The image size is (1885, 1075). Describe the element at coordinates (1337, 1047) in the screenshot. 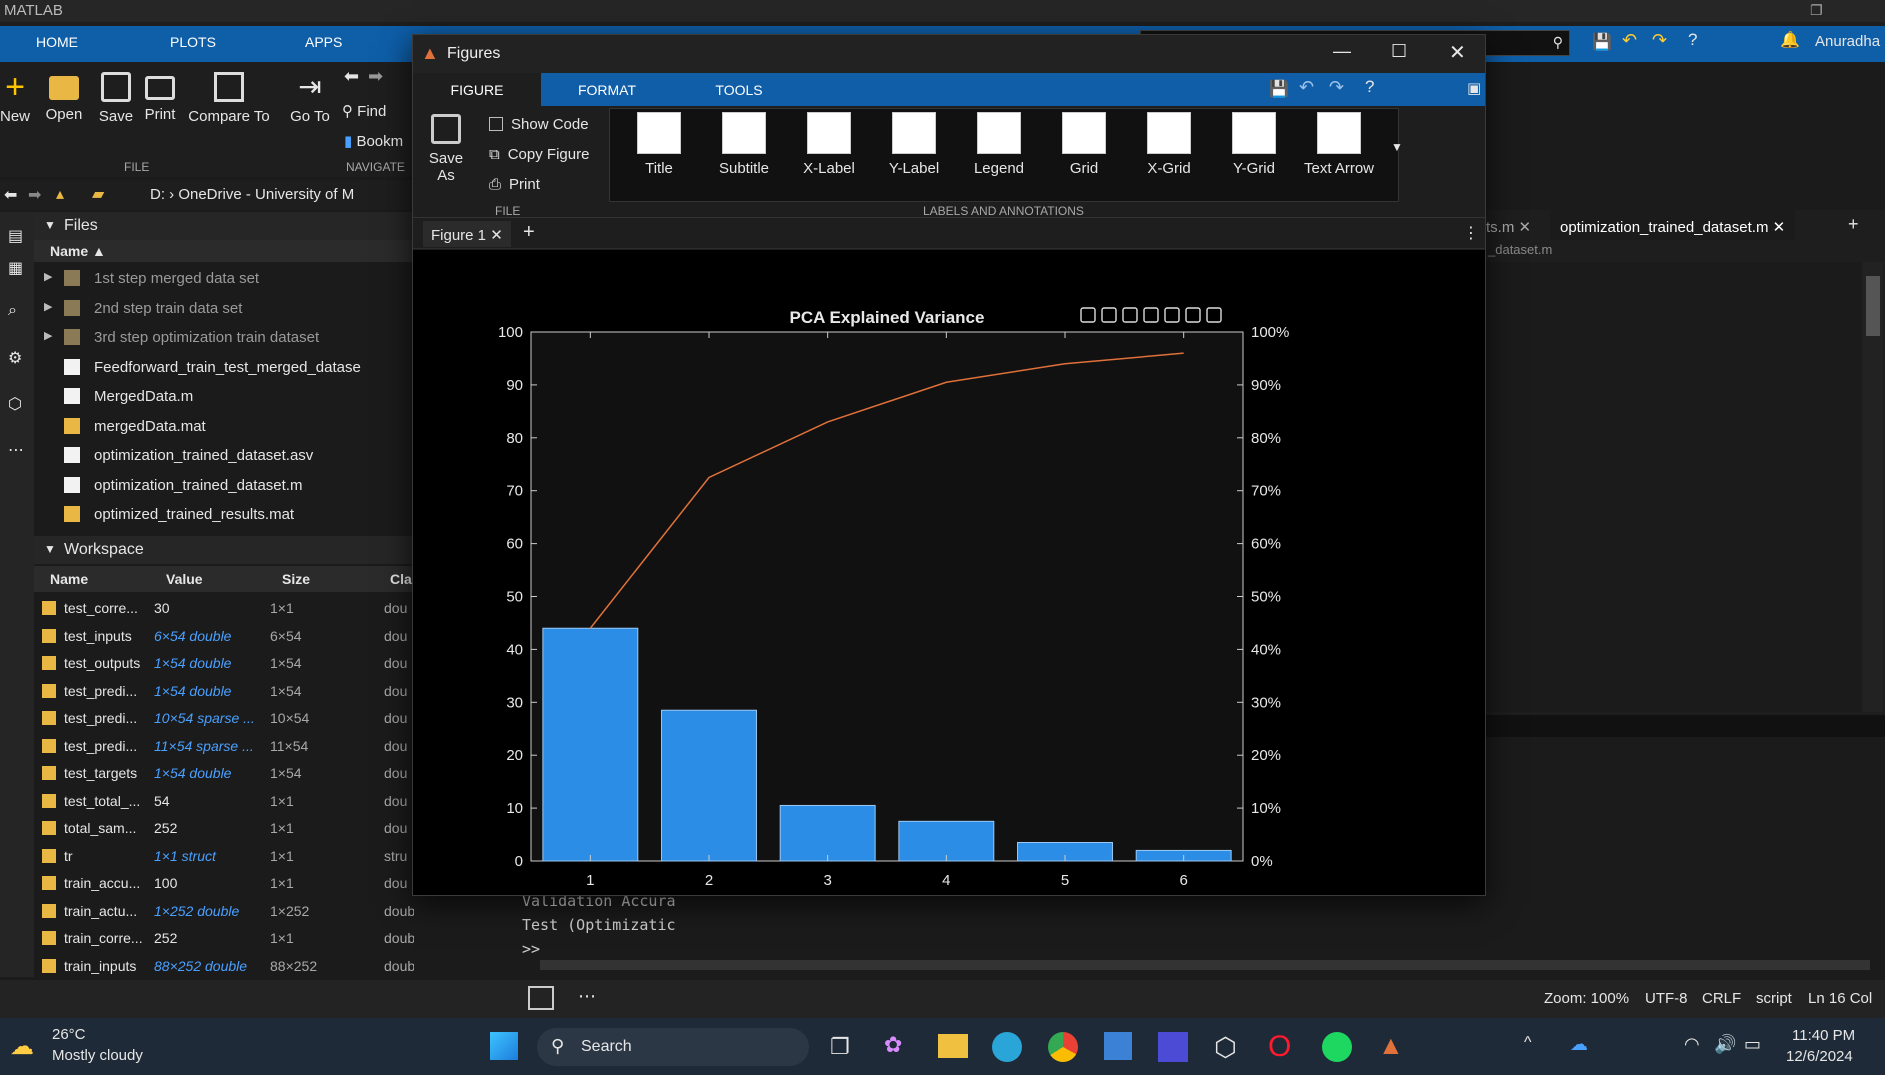

I see `spotify-icon` at that location.